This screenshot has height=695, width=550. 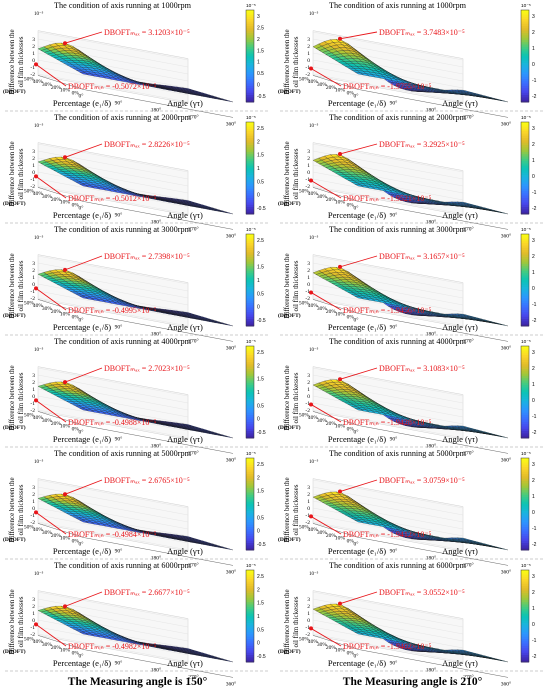 I want to click on angle-tick-label: 360°, so click(x=231, y=571).